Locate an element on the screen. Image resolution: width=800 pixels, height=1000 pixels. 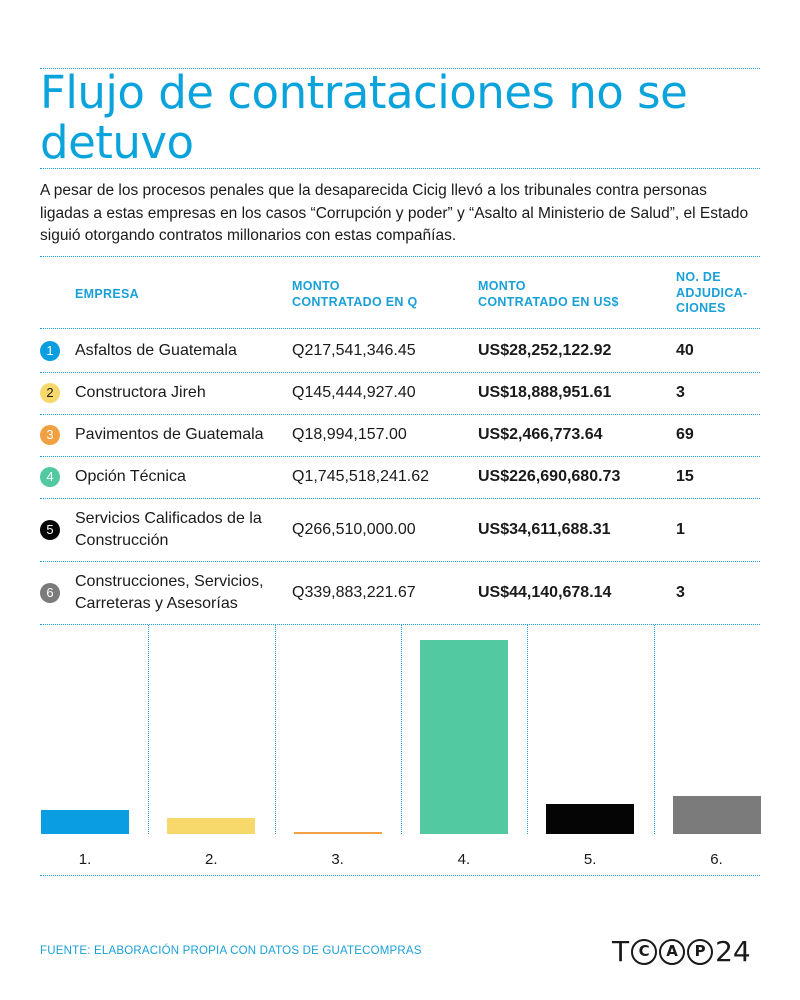
title-bottom-rule is located at coordinates (400, 168).